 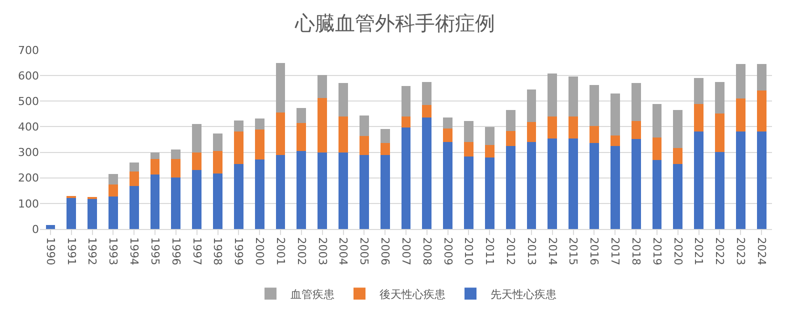 What do you see at coordinates (28, 75) in the screenshot?
I see `y-tick-label: 600` at bounding box center [28, 75].